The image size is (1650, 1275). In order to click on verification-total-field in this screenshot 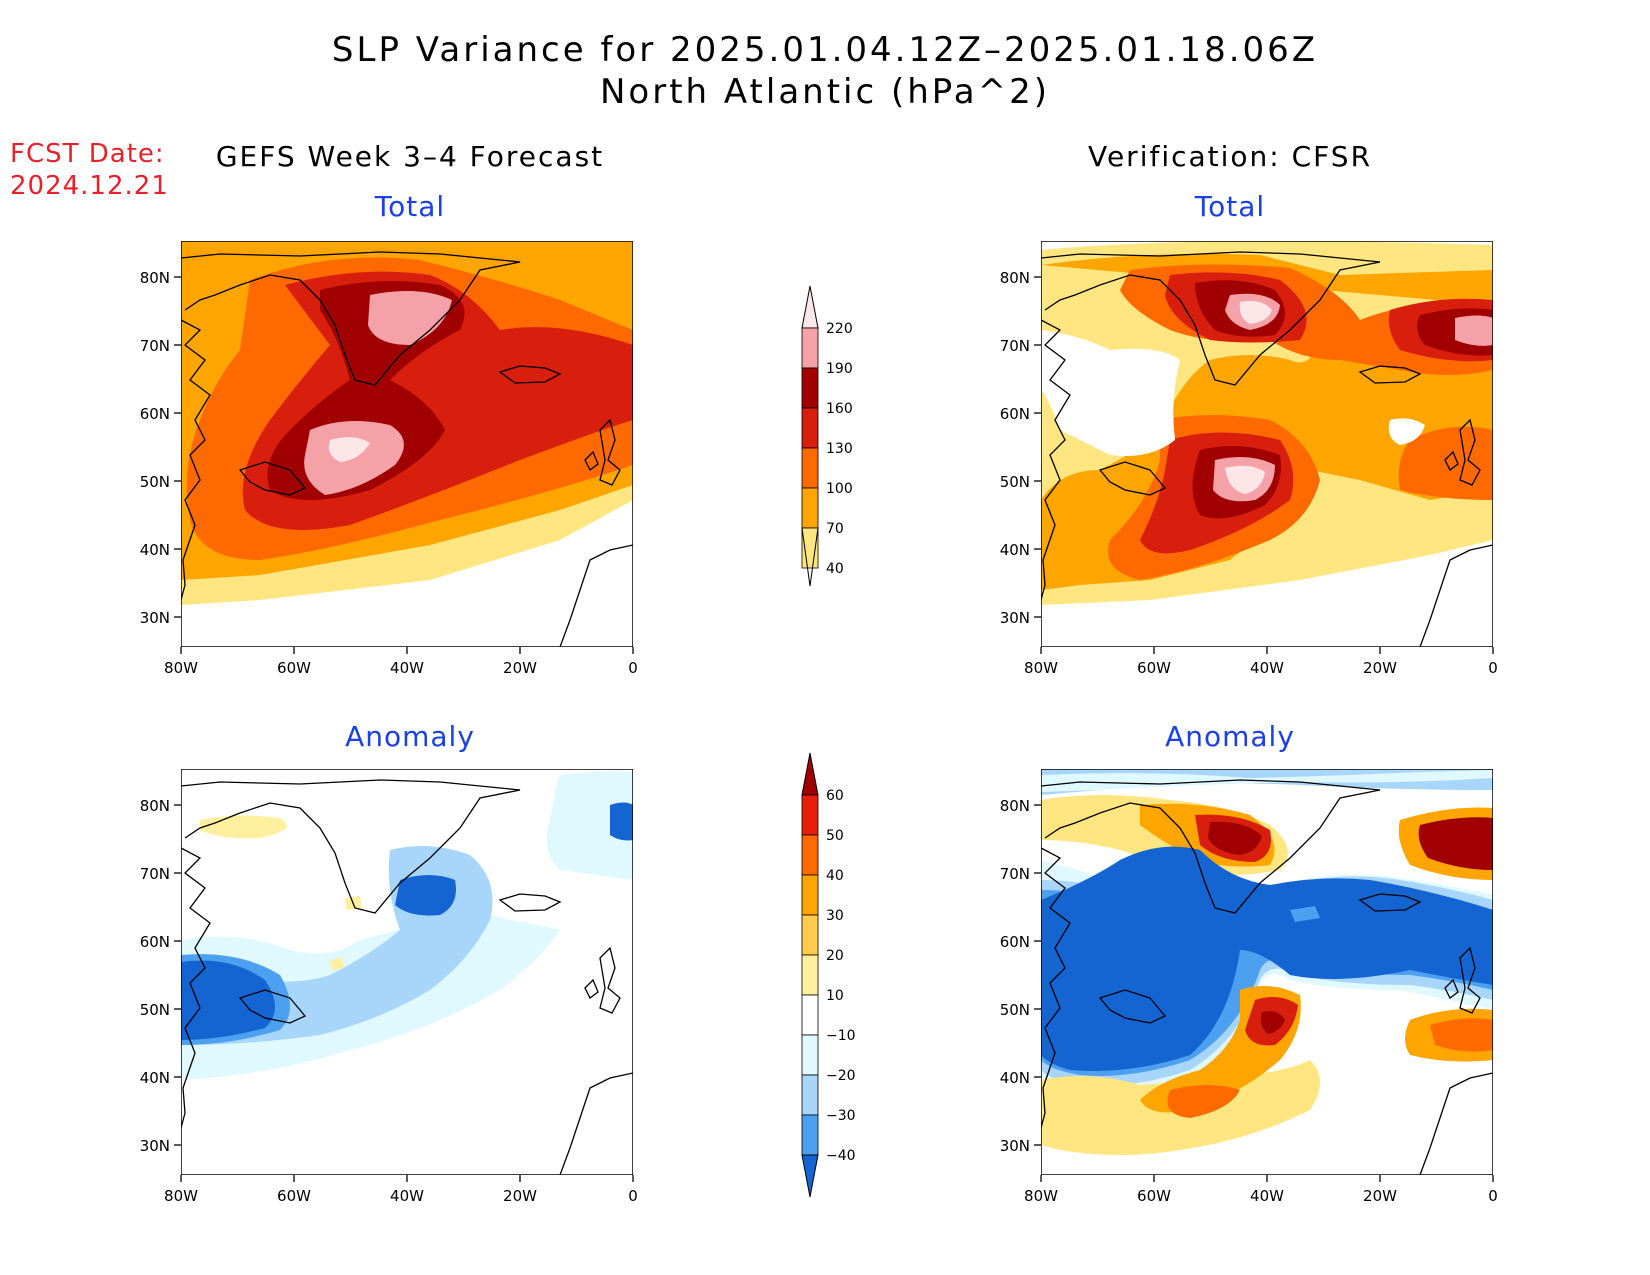, I will do `click(1267, 444)`.